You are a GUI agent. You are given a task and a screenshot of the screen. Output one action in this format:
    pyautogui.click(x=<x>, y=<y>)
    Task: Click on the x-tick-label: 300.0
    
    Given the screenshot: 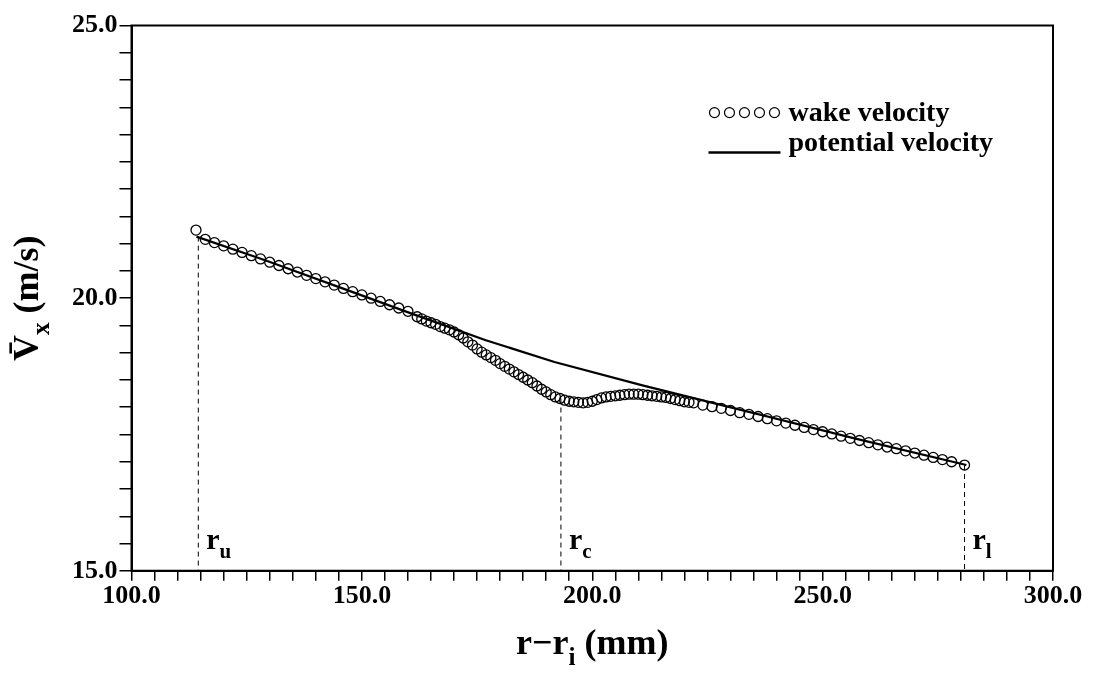 What is the action you would take?
    pyautogui.click(x=1053, y=595)
    